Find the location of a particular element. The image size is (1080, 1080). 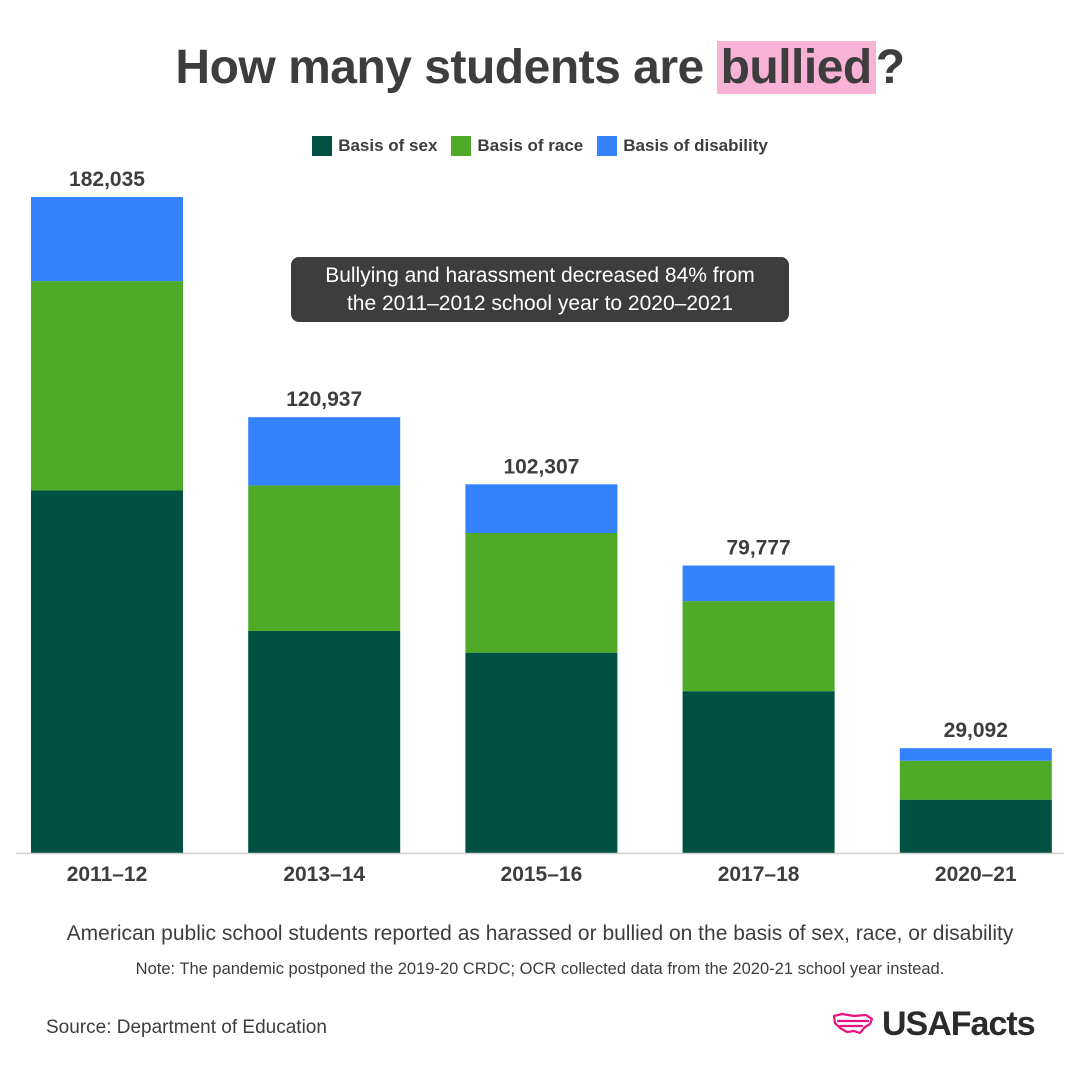

bar-total-label: 182,035 is located at coordinates (107, 179).